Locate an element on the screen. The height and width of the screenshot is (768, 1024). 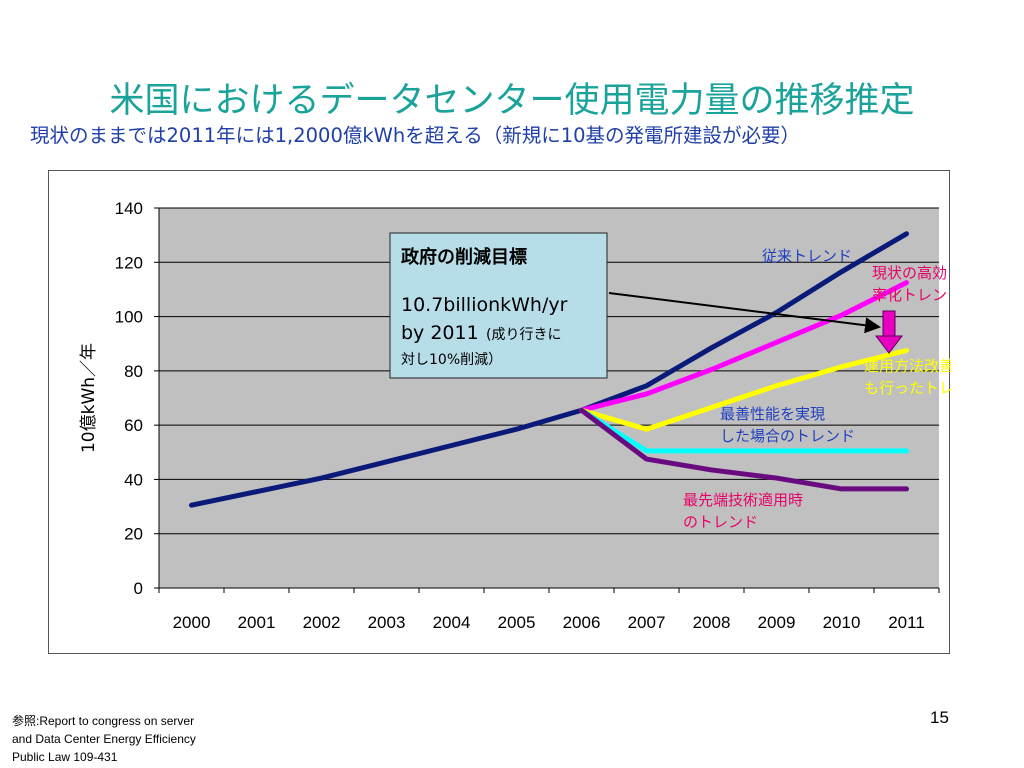
series-label: 現状の高効 is located at coordinates (909, 273).